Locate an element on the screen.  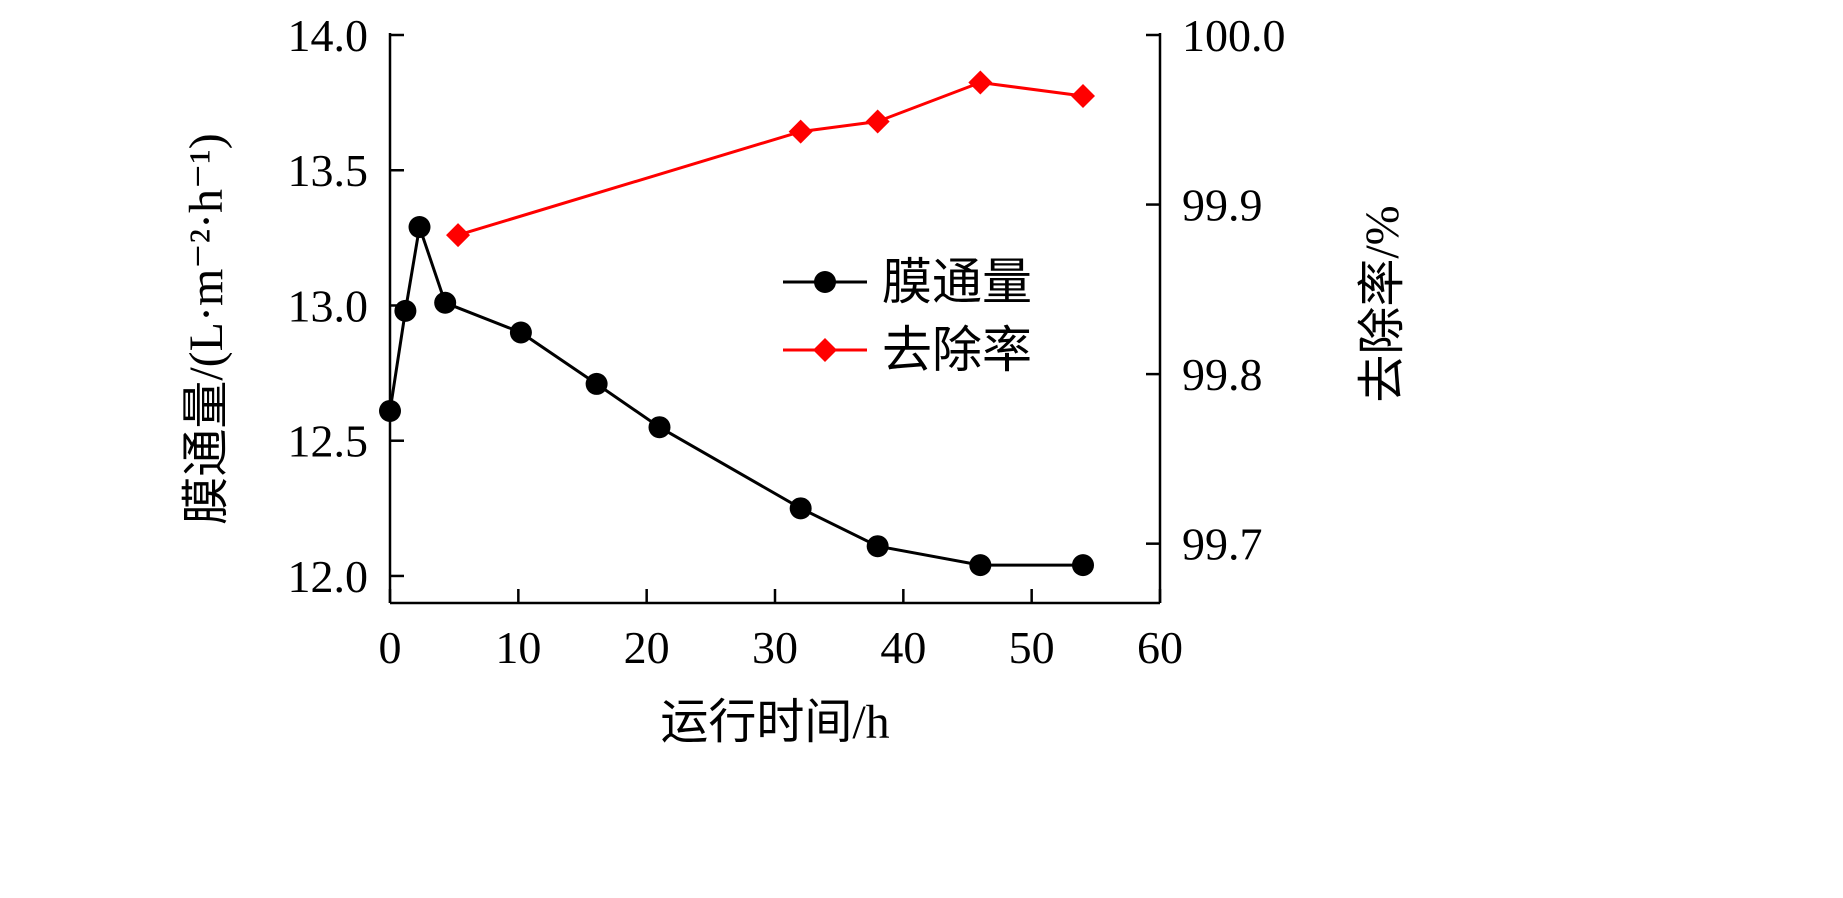
legend-marker-removal-rate is located at coordinates (825, 350).